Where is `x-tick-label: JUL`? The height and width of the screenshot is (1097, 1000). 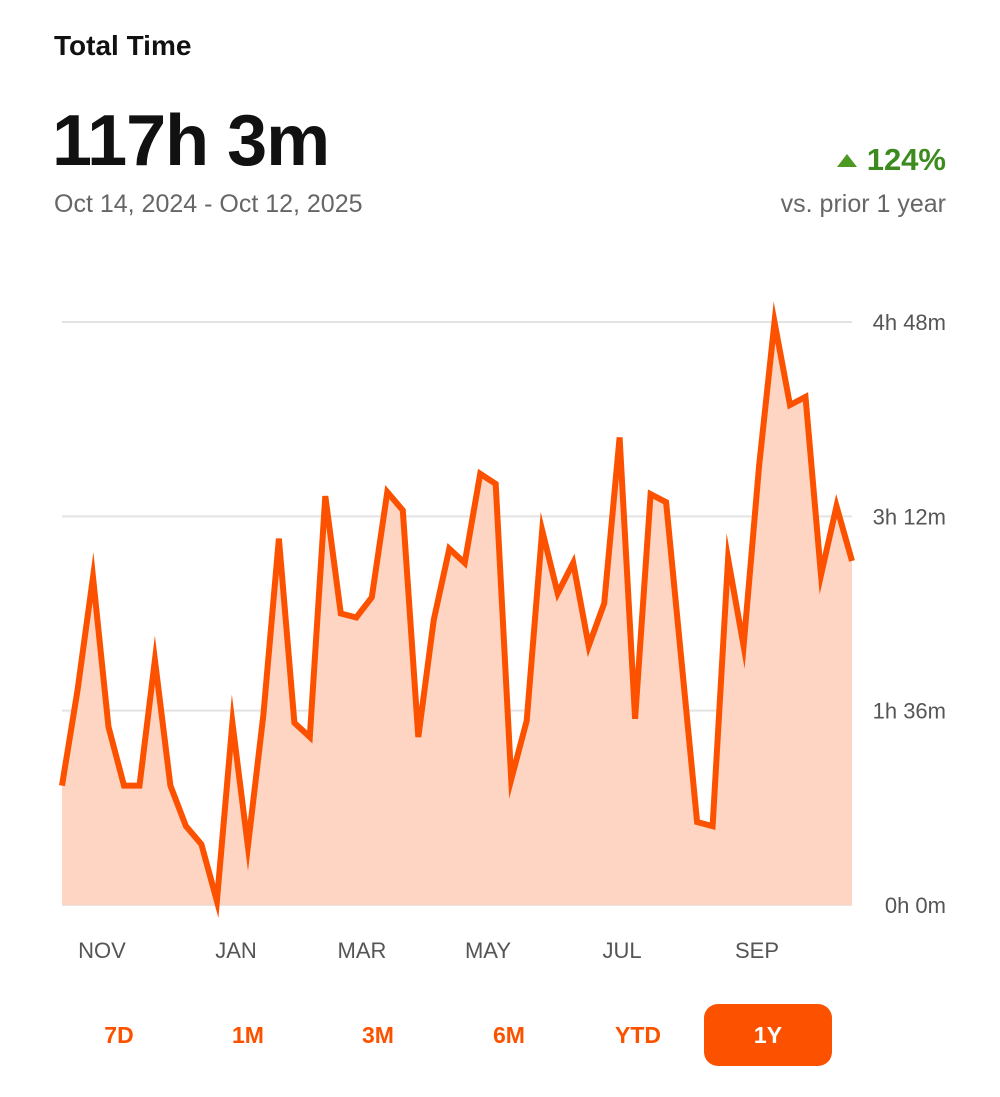
x-tick-label: JUL is located at coordinates (621, 950).